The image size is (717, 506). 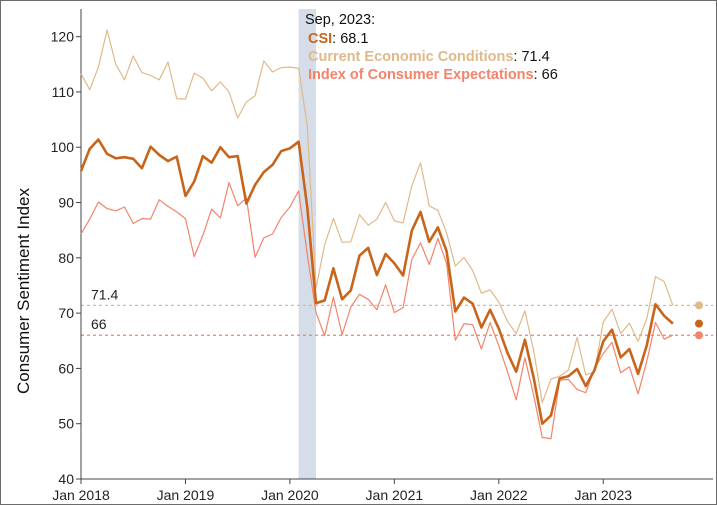 What do you see at coordinates (63, 37) in the screenshot?
I see `y-tick-label: 120` at bounding box center [63, 37].